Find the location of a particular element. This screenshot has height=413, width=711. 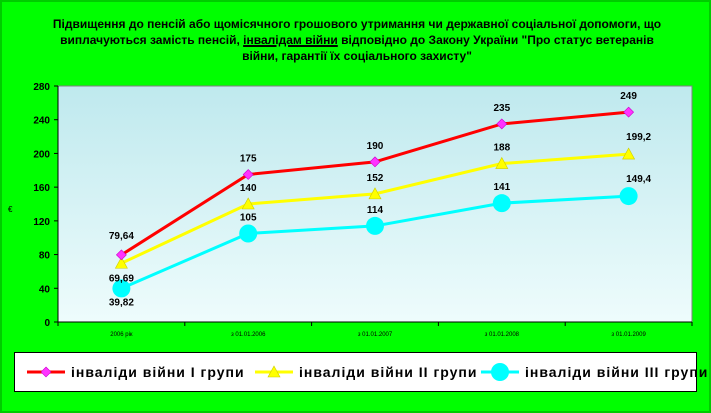

data-label: 105 is located at coordinates (248, 218).